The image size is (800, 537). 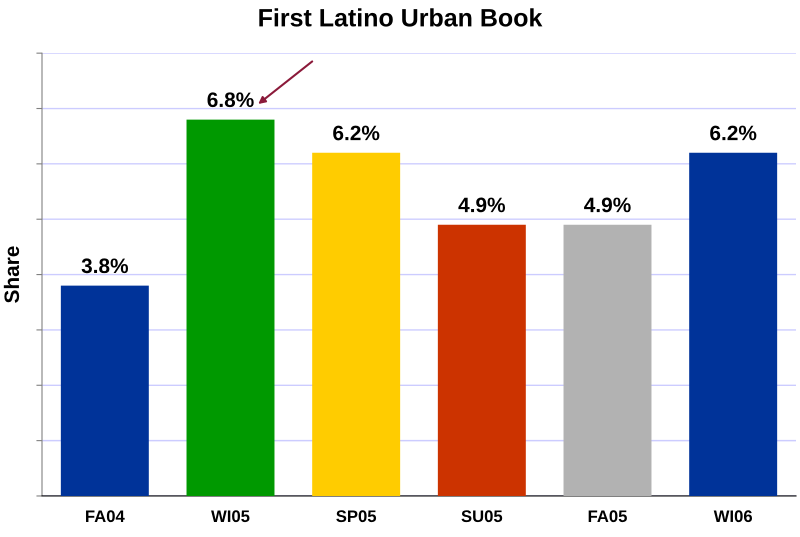 What do you see at coordinates (231, 100) in the screenshot?
I see `data-label: 6.8%` at bounding box center [231, 100].